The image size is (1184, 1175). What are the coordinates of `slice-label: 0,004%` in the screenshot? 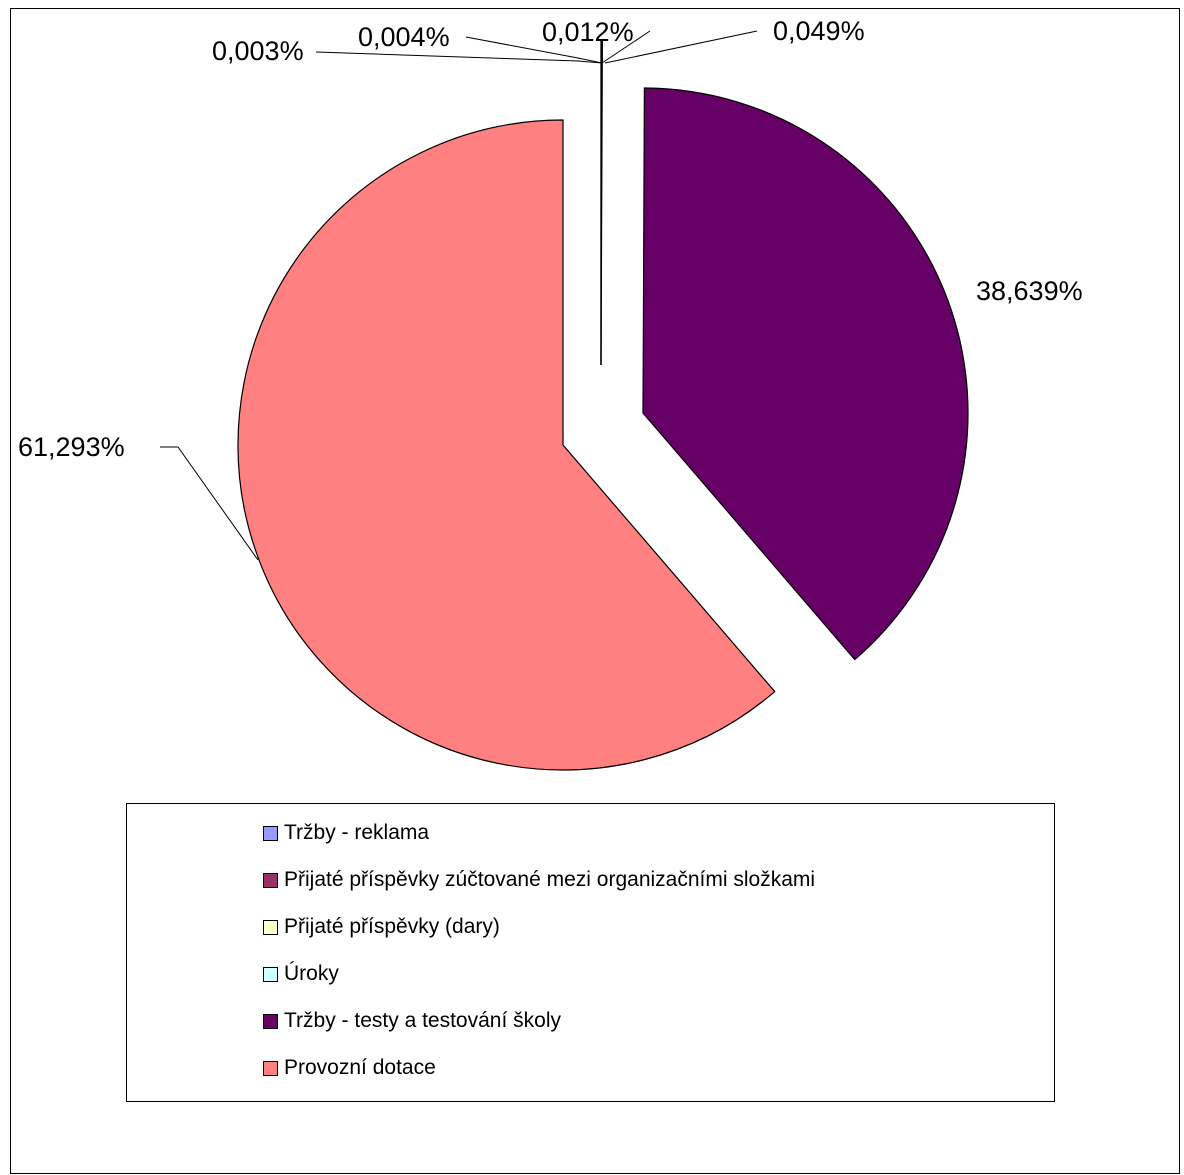 It's located at (404, 37).